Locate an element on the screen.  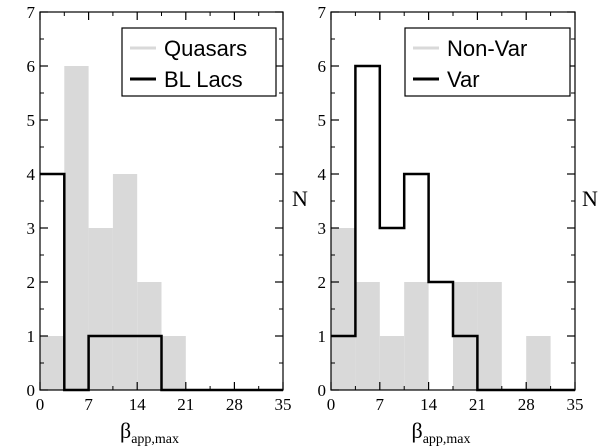
legend-label-non-var: Non-Var is located at coordinates (487, 48).